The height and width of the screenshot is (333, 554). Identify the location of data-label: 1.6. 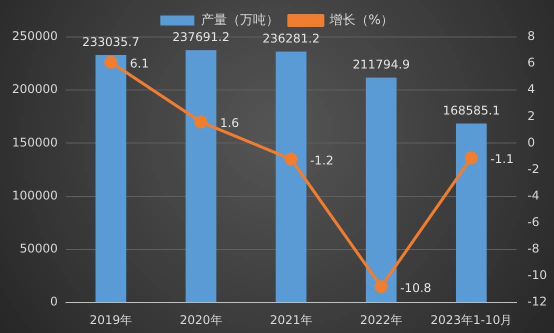
(230, 123).